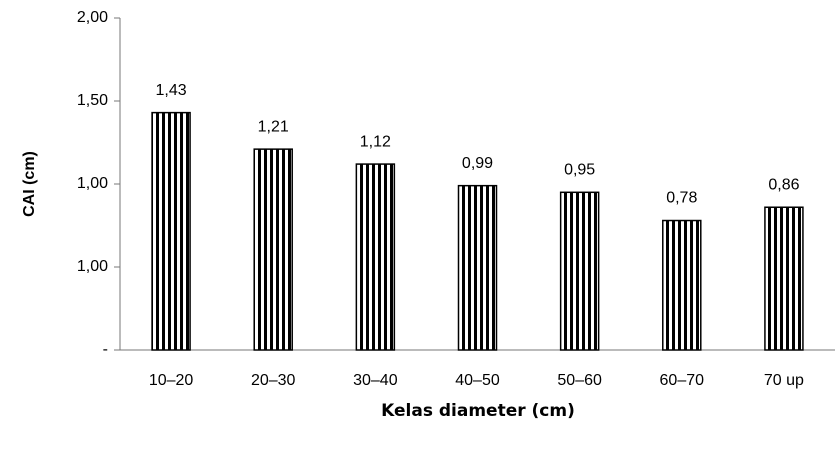 The width and height of the screenshot is (839, 450). Describe the element at coordinates (375, 141) in the screenshot. I see `value-label: 1,12` at that location.